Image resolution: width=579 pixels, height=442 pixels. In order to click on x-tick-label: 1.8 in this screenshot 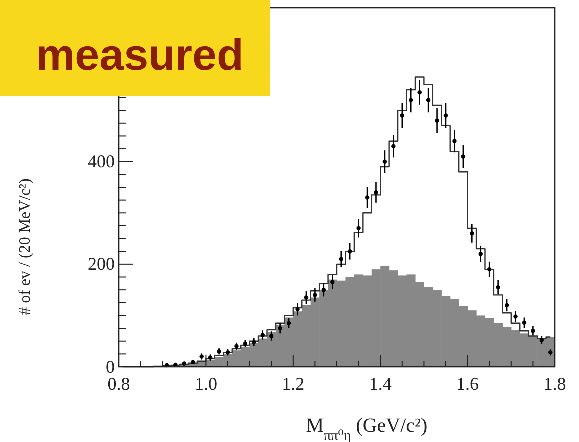, I will do `click(555, 384)`.